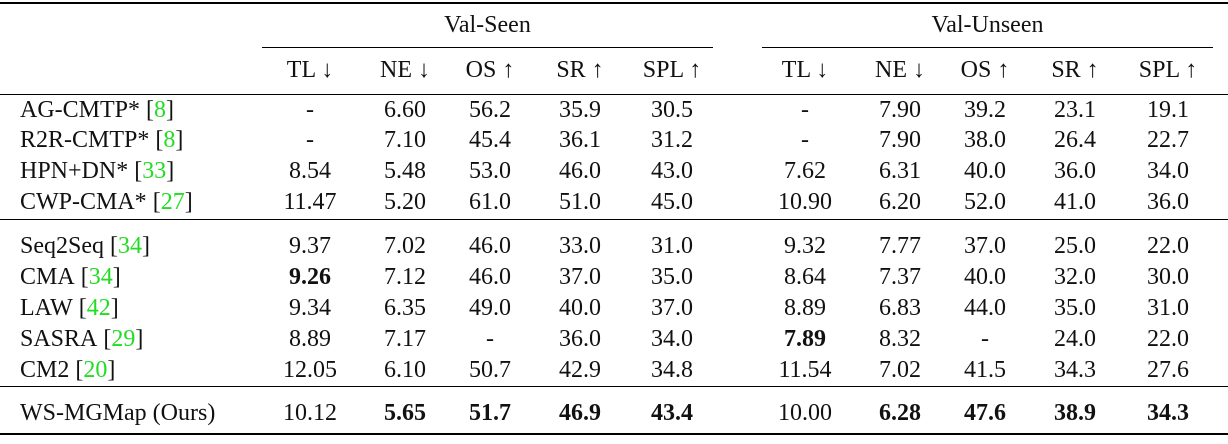 The height and width of the screenshot is (444, 1228). I want to click on group-header: Val-Unseen, so click(987, 25).